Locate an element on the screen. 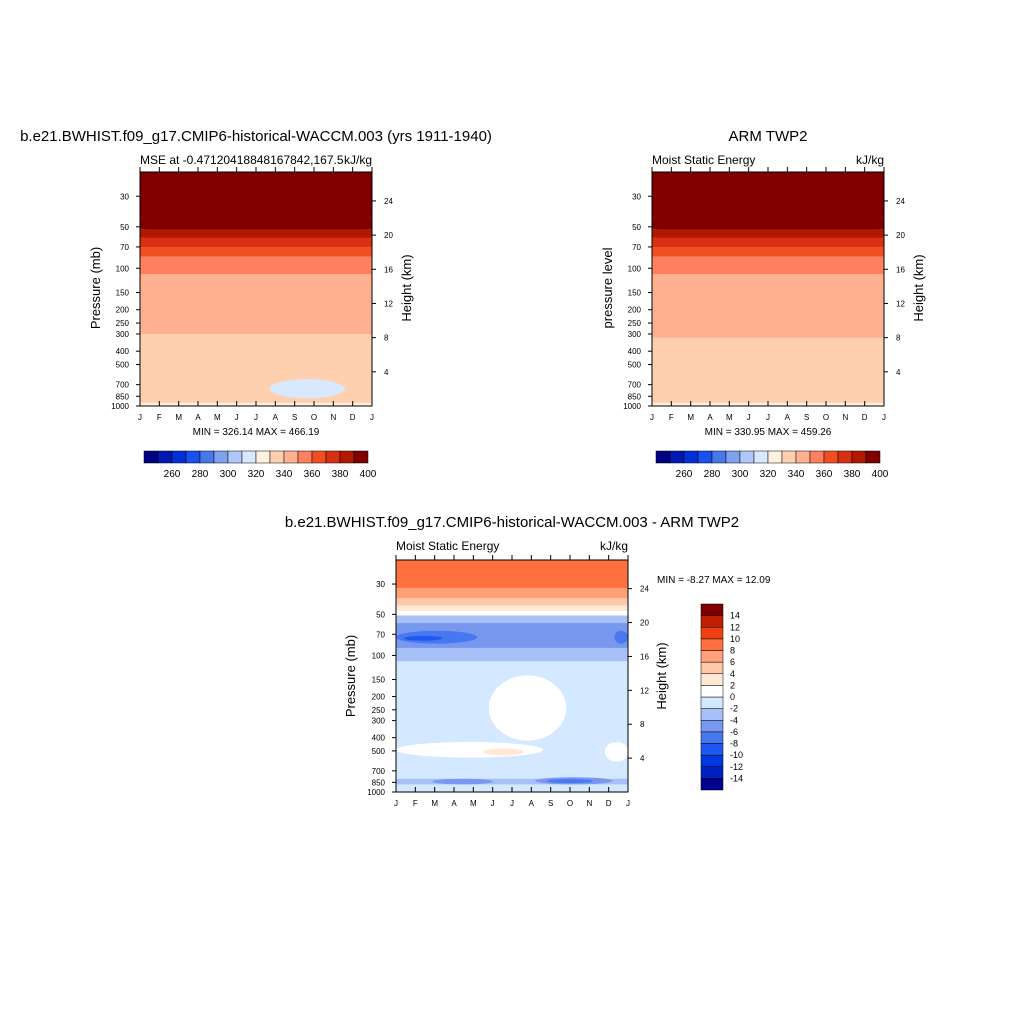  y-tick-label: 50 is located at coordinates (124, 227).